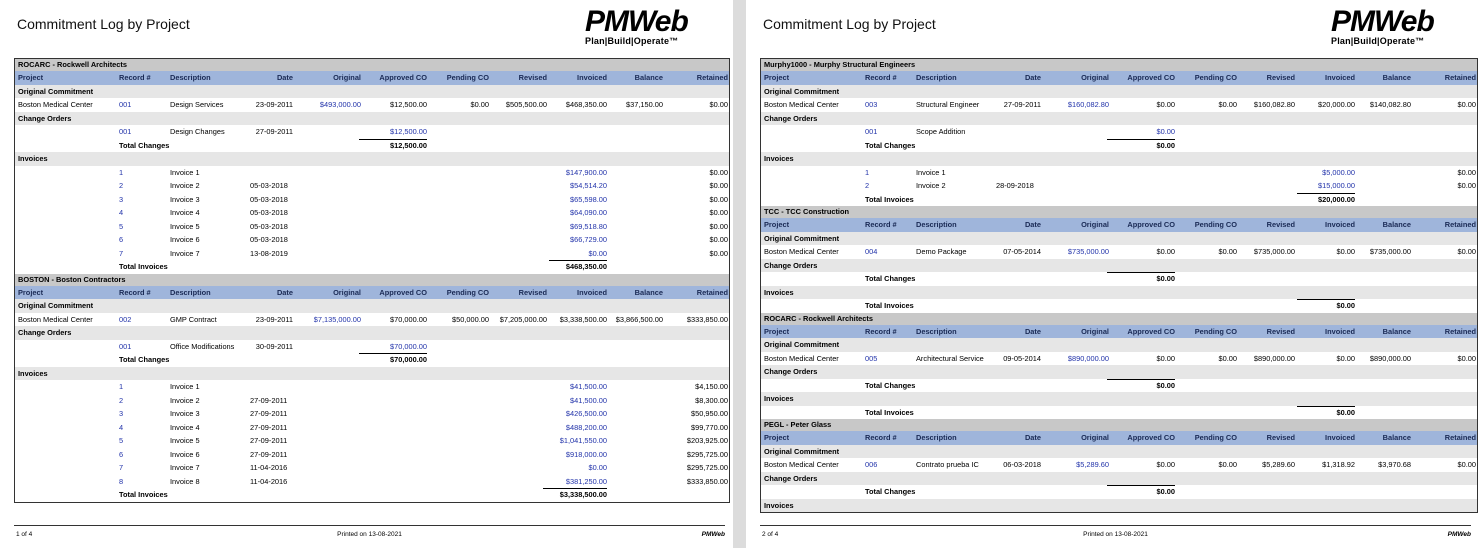  Describe the element at coordinates (372, 254) in the screenshot. I see `invoice-row: 7 Invoice 7 13-08-2019 $0.00 $0.00` at that location.